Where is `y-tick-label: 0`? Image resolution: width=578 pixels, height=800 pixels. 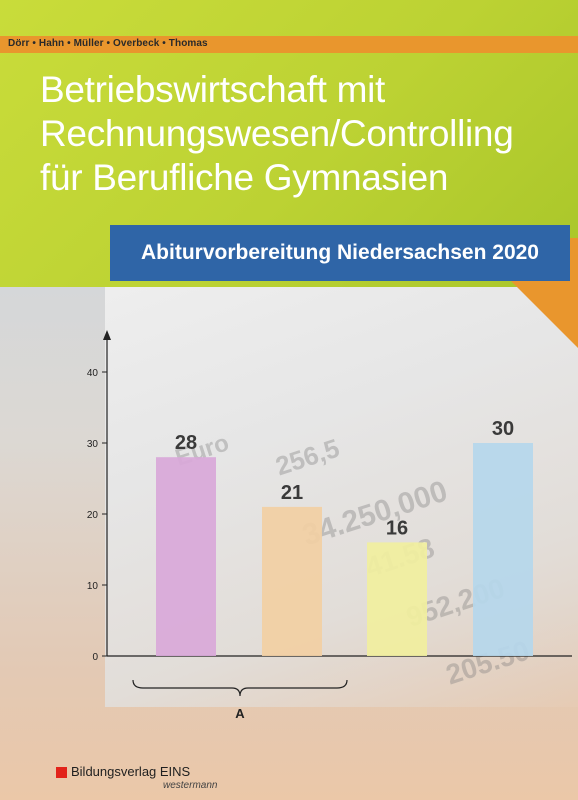 y-tick-label: 0 is located at coordinates (95, 657).